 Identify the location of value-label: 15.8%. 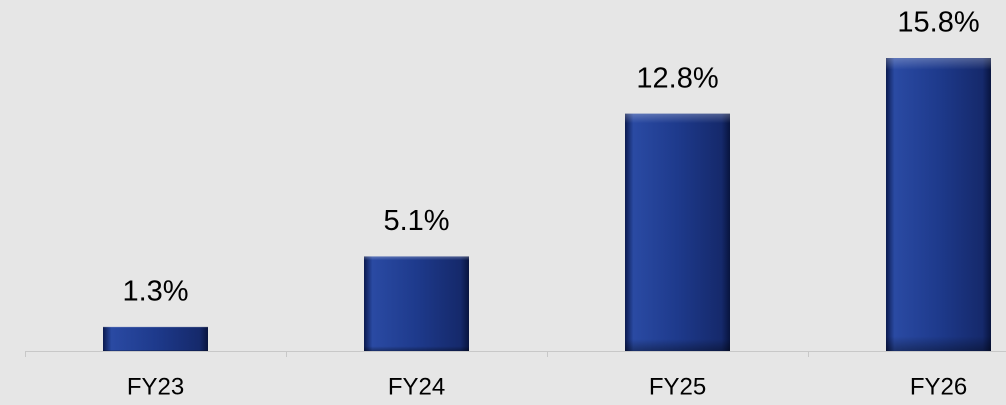
(938, 23).